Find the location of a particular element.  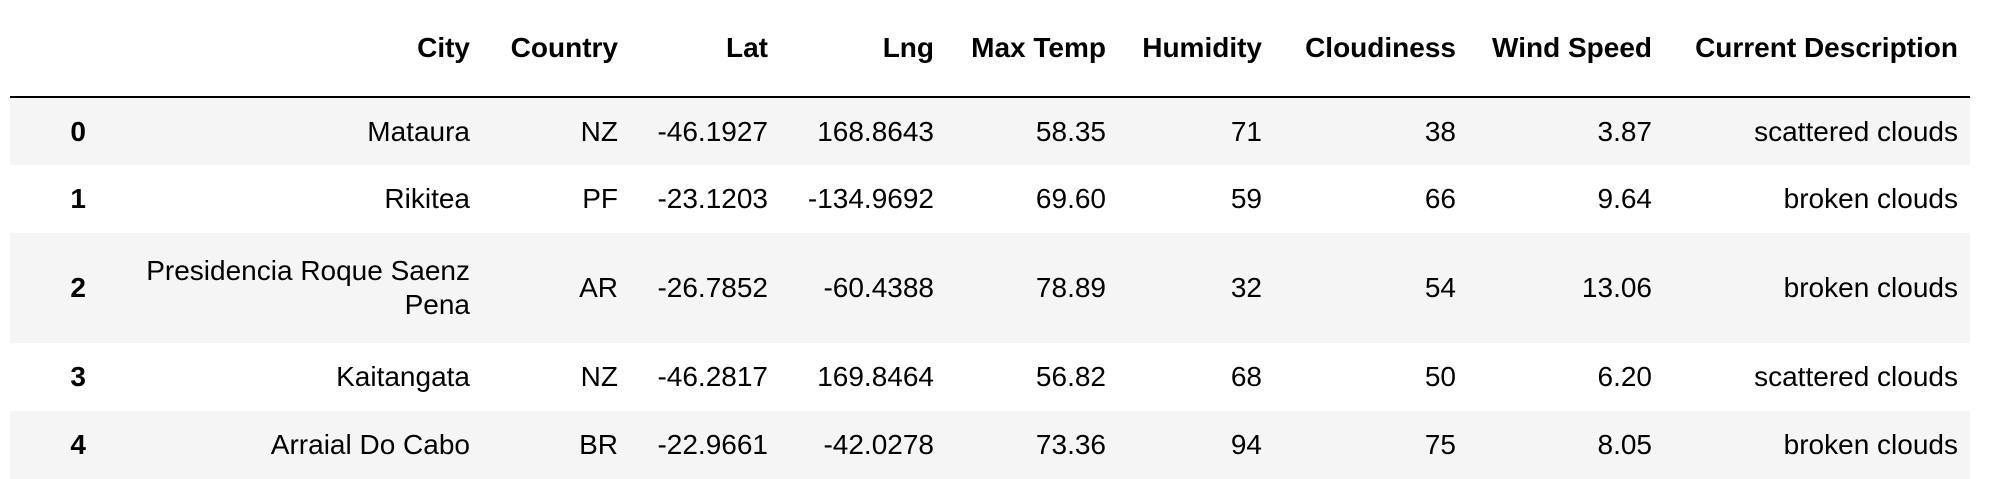

cell-lng: -42.0278 is located at coordinates (878, 444).